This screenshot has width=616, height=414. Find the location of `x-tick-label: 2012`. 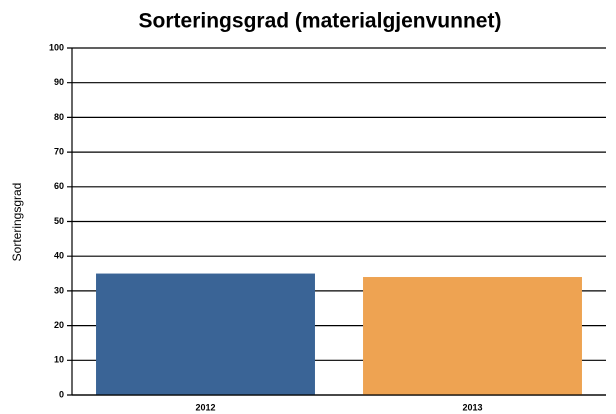

x-tick-label: 2012 is located at coordinates (205, 407).